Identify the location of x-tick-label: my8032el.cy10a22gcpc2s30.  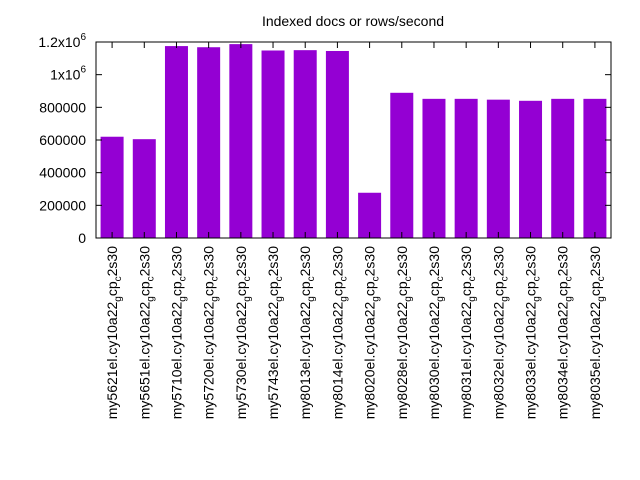
(500, 332).